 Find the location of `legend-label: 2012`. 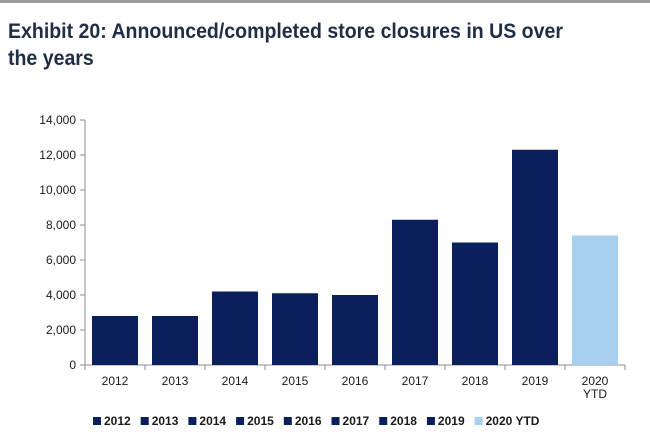

legend-label: 2012 is located at coordinates (117, 421).